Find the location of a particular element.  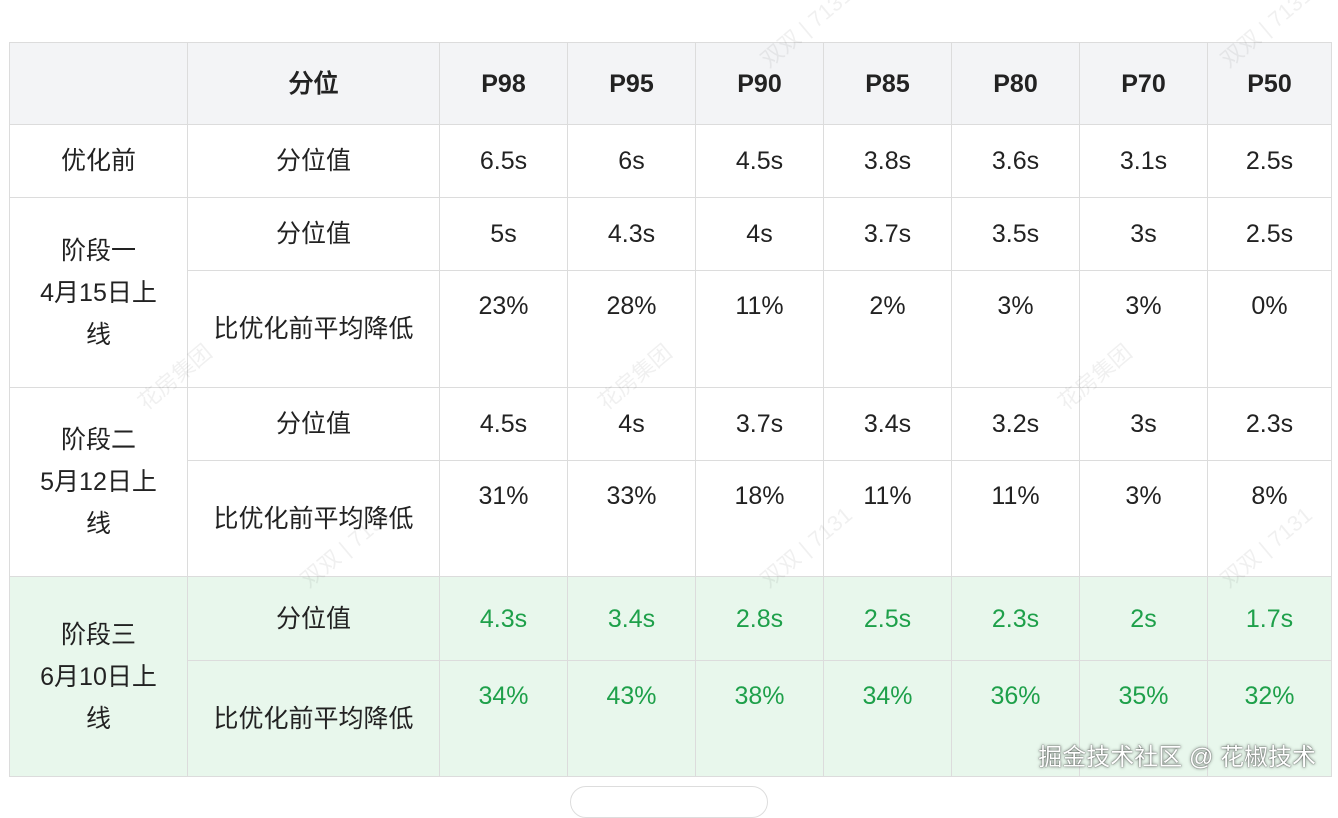

value-cell: 2s is located at coordinates (1143, 618).